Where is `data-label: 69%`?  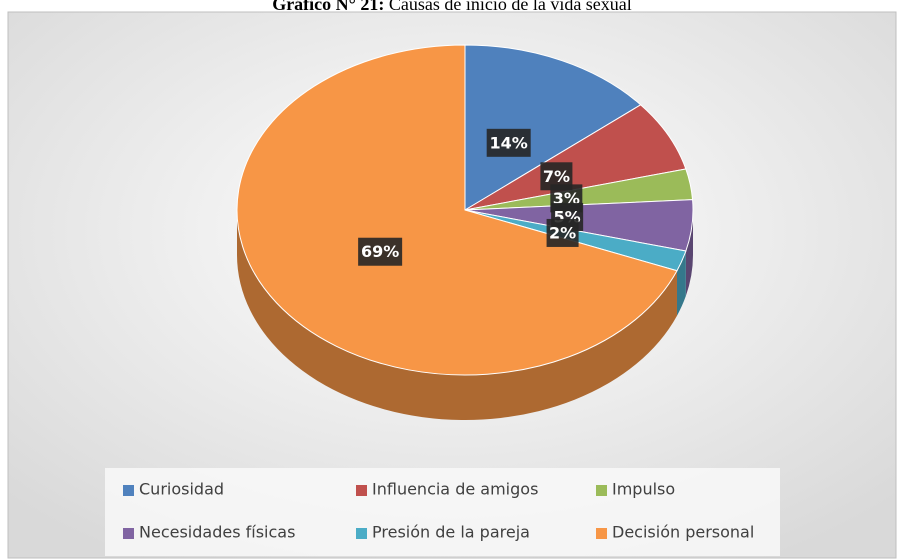
data-label: 69% is located at coordinates (380, 251).